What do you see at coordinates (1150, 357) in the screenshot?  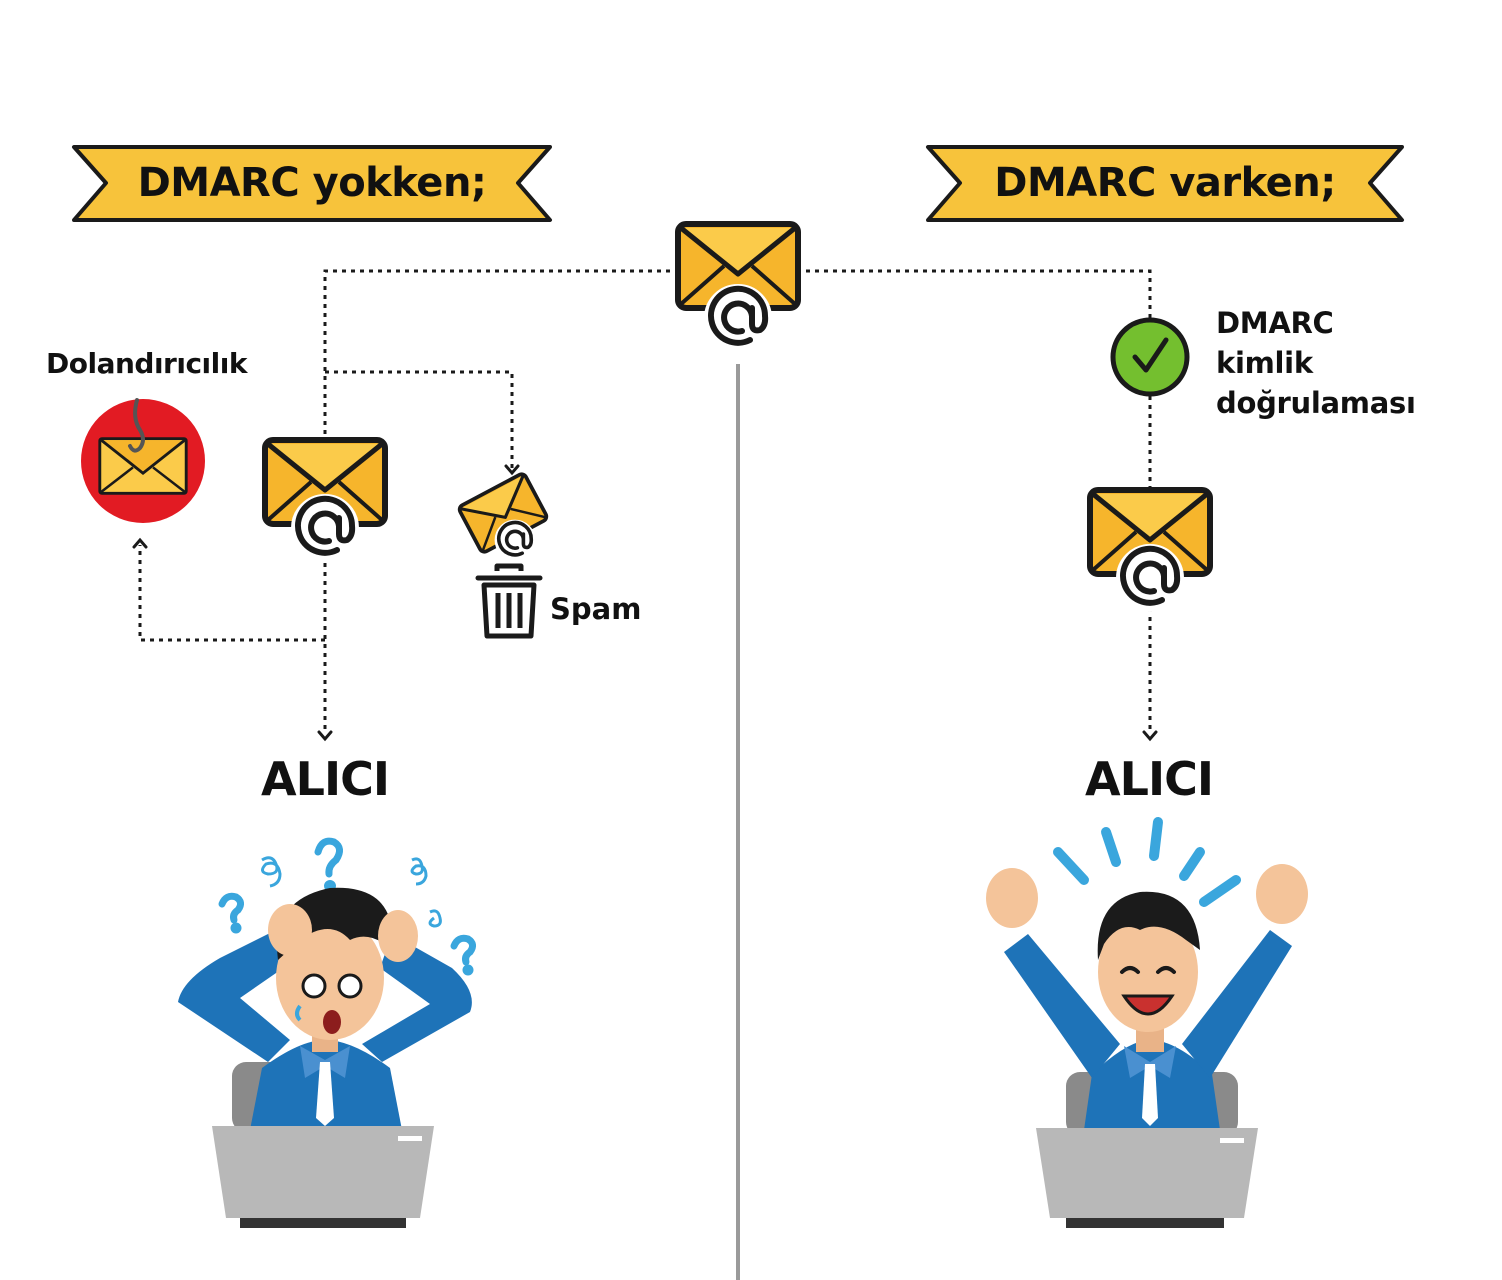 I see `check-icon` at bounding box center [1150, 357].